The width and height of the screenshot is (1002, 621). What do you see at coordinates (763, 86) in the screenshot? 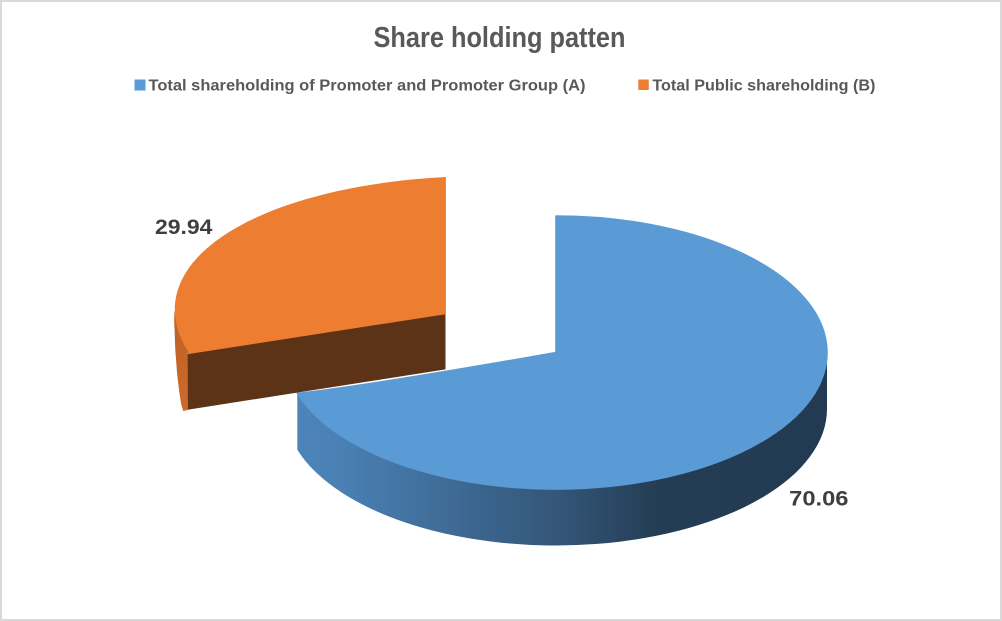
I see `svg-text: Total Public shareholding (B)` at bounding box center [763, 86].